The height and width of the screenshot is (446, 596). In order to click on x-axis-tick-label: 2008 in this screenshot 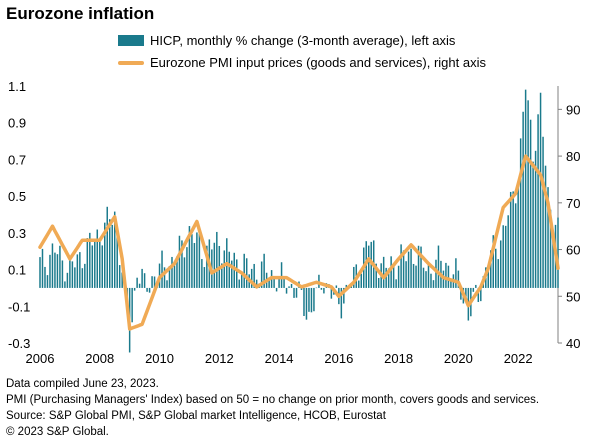, I will do `click(99, 358)`.